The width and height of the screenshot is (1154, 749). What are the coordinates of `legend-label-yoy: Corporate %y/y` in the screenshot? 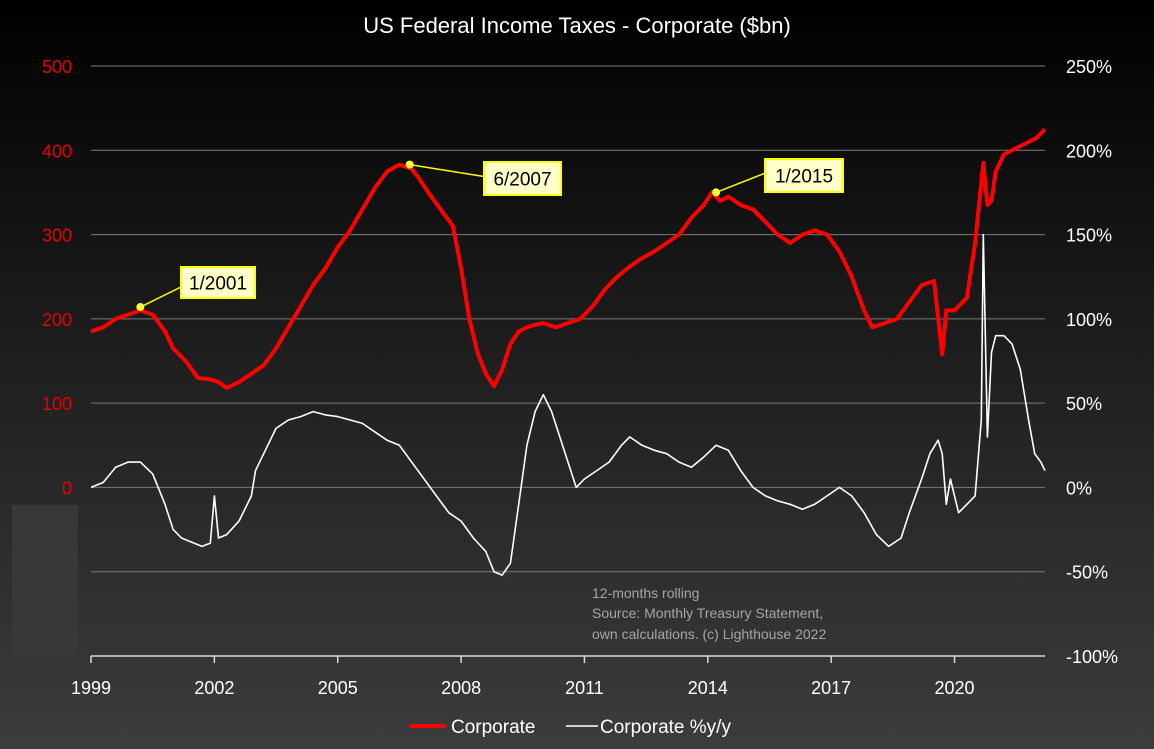 It's located at (665, 727).